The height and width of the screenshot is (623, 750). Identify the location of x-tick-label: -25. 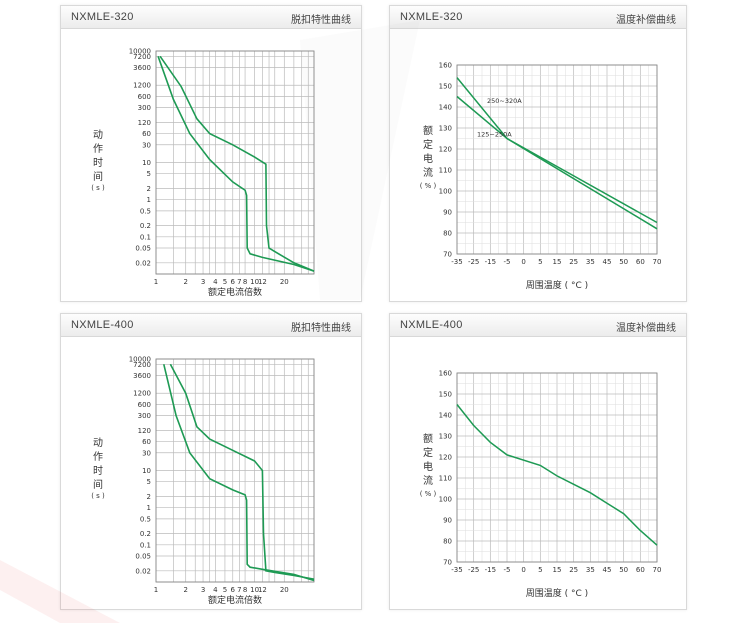
(473, 570).